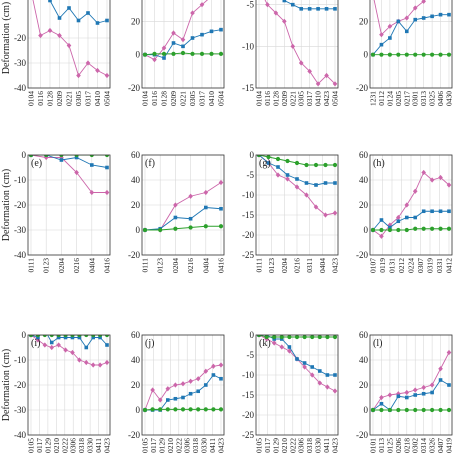  Describe the element at coordinates (178, 445) in the screenshot. I see `x-tick-label: 0222` at that location.